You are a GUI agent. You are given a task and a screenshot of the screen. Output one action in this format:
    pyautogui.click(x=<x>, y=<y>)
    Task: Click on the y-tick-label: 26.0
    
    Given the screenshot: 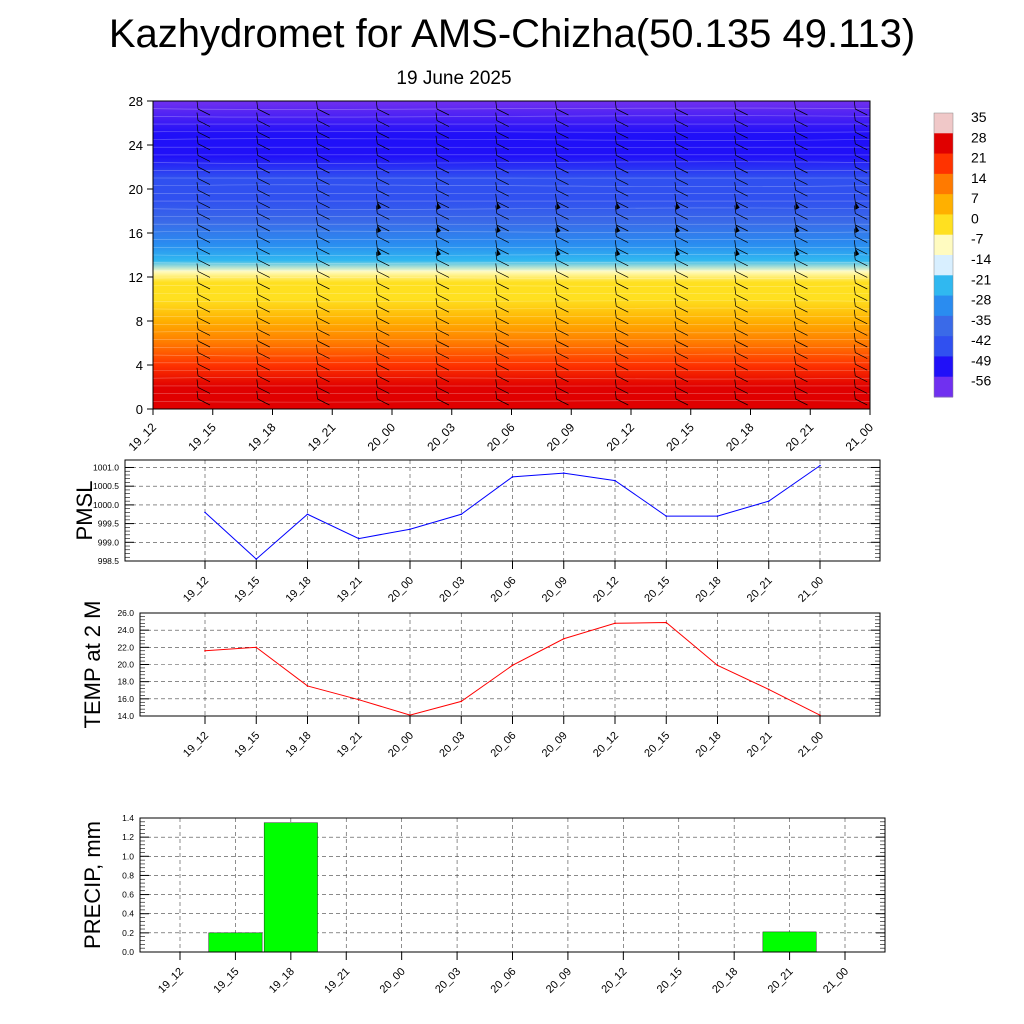 What is the action you would take?
    pyautogui.click(x=125, y=613)
    